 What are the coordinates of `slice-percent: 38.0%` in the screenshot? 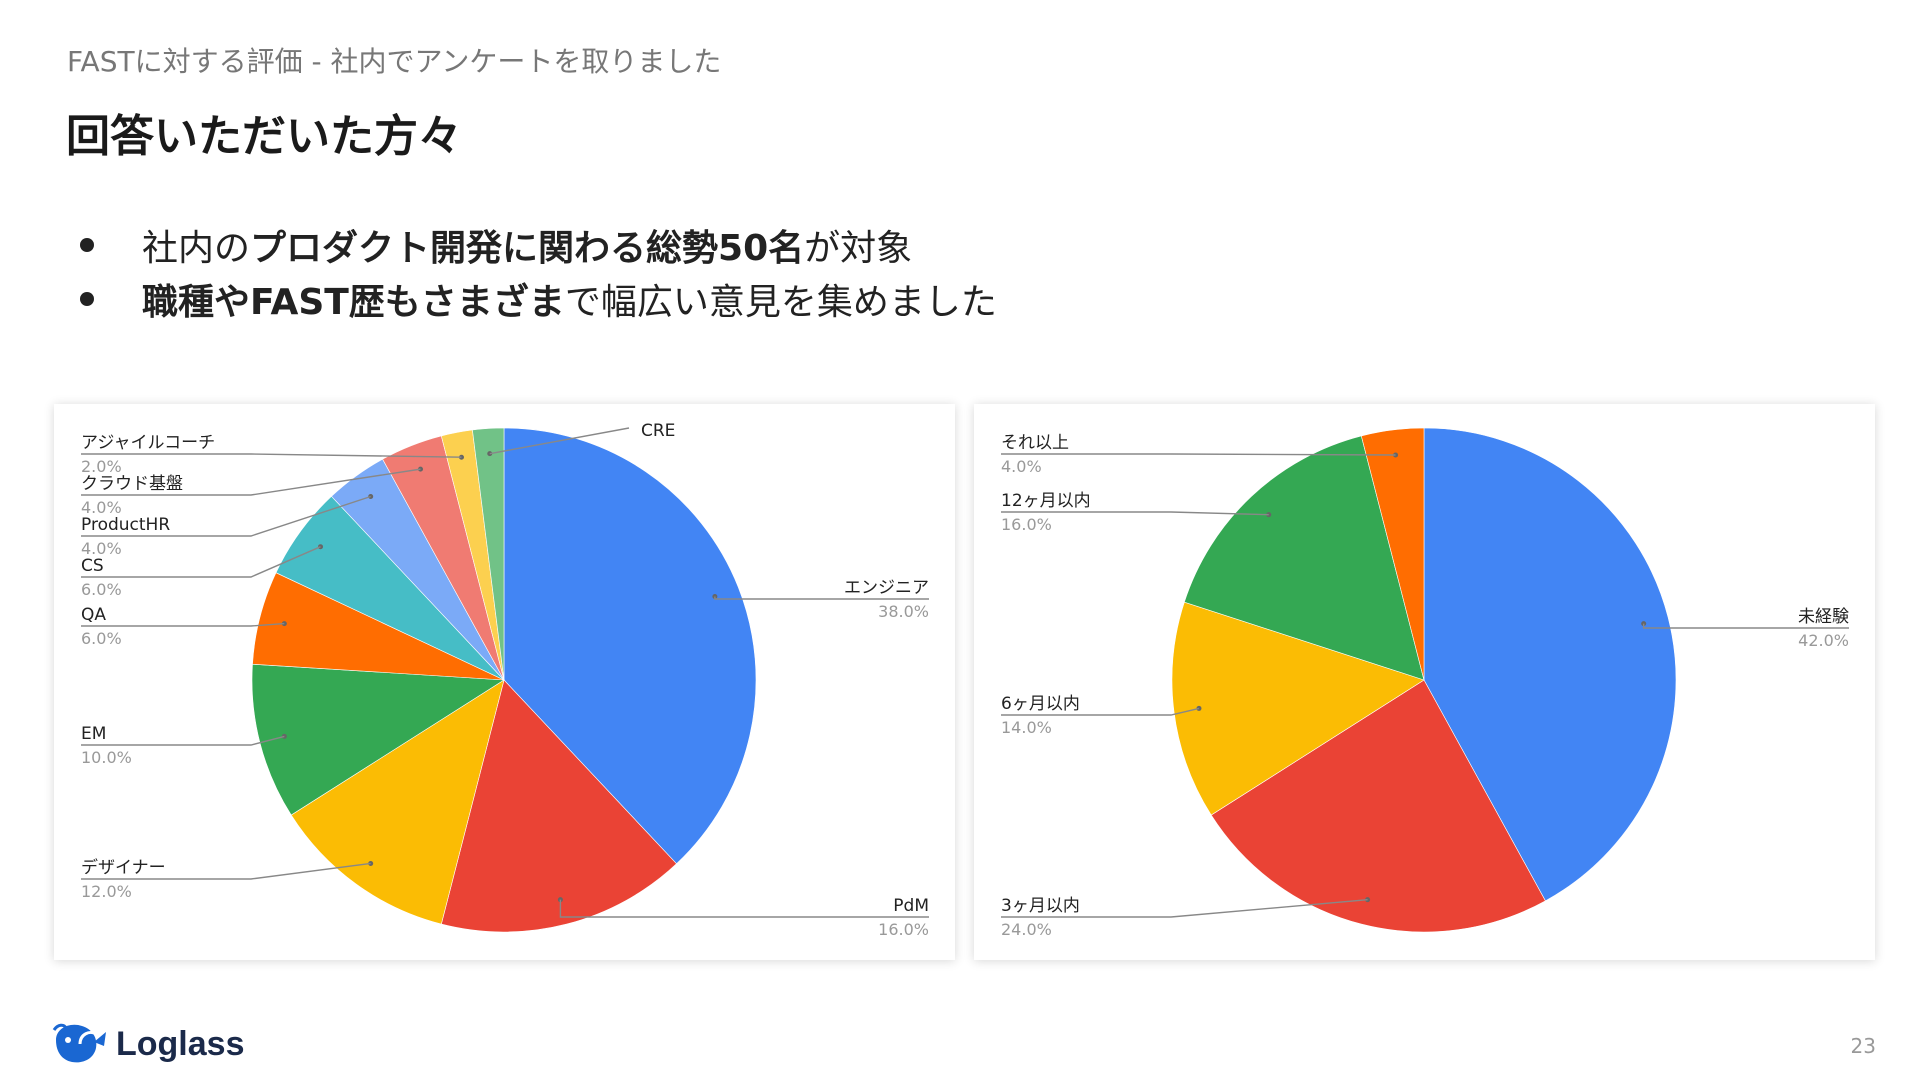 It's located at (903, 611).